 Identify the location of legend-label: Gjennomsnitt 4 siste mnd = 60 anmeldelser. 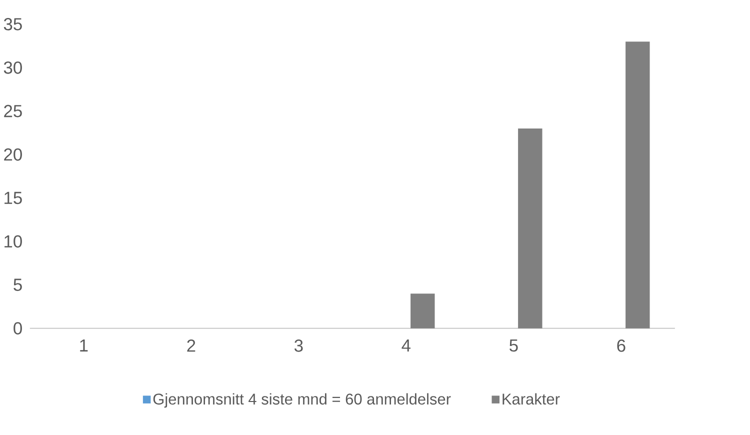
(302, 400).